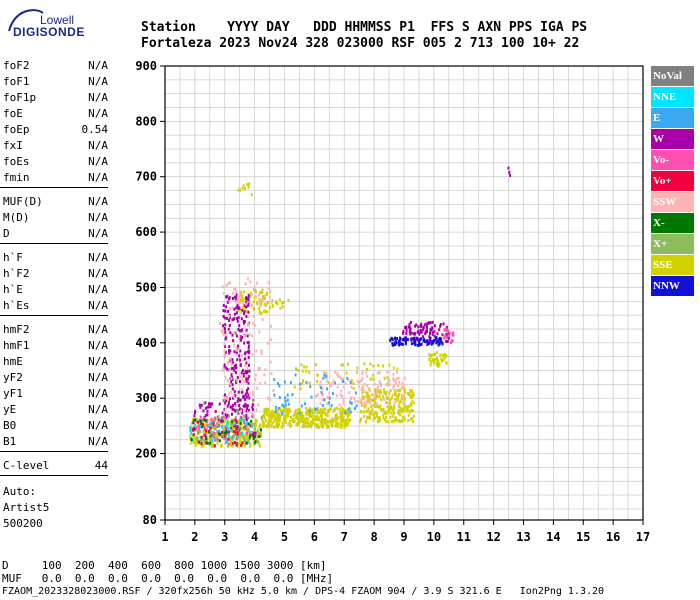 The image size is (700, 600). I want to click on param-name: foF2, so click(16, 65).